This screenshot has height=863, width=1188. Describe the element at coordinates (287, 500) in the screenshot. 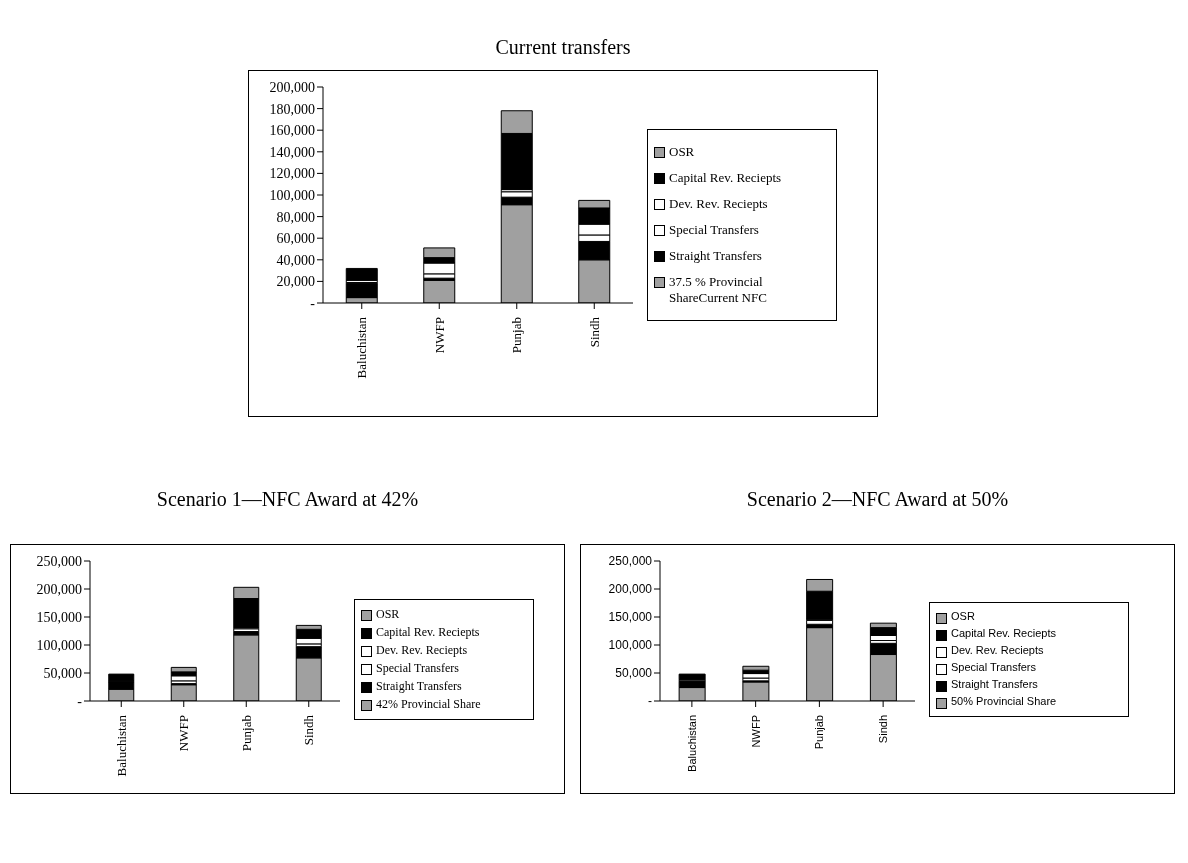

I see `chart-title: Scenario 1—NFC Award at 42%` at that location.